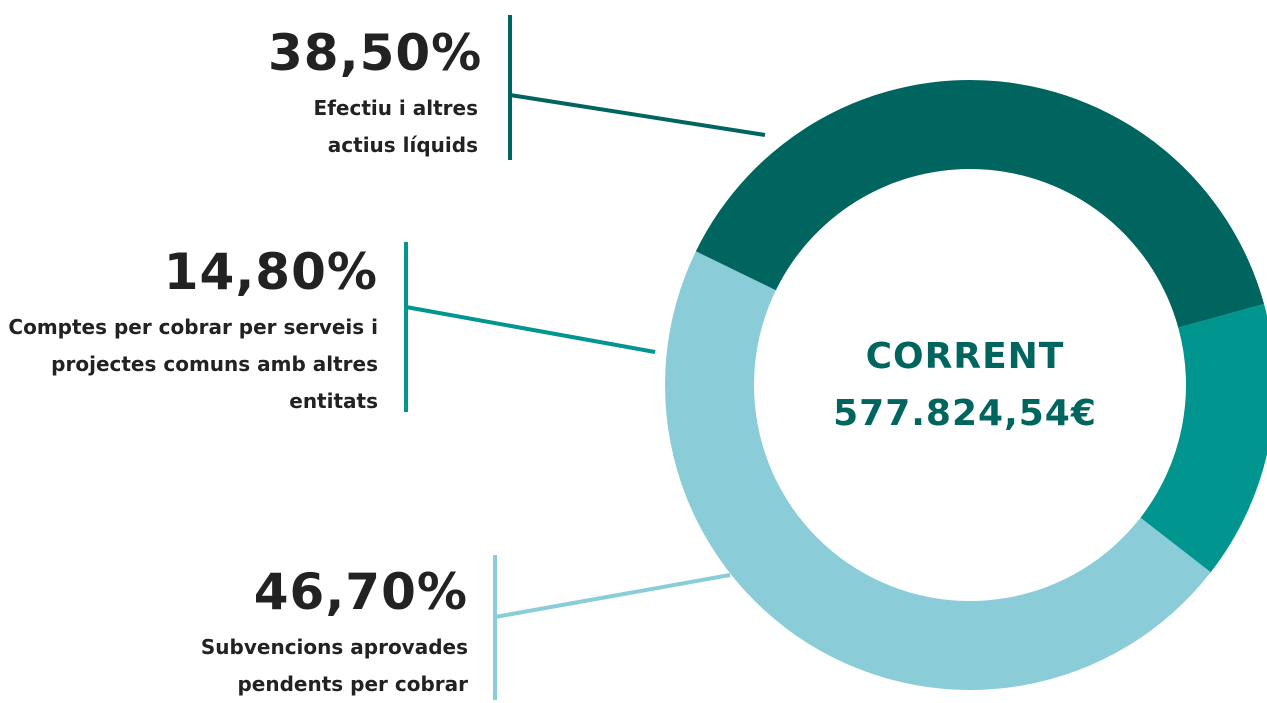 This screenshot has height=703, width=1267. I want to click on value-label: 46,70%, so click(360, 592).